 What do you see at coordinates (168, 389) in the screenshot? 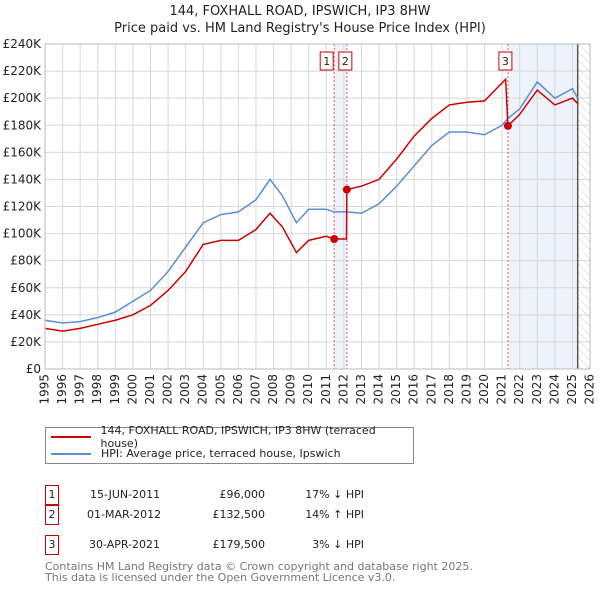
I see `x-tick-label: 2002` at bounding box center [168, 389].